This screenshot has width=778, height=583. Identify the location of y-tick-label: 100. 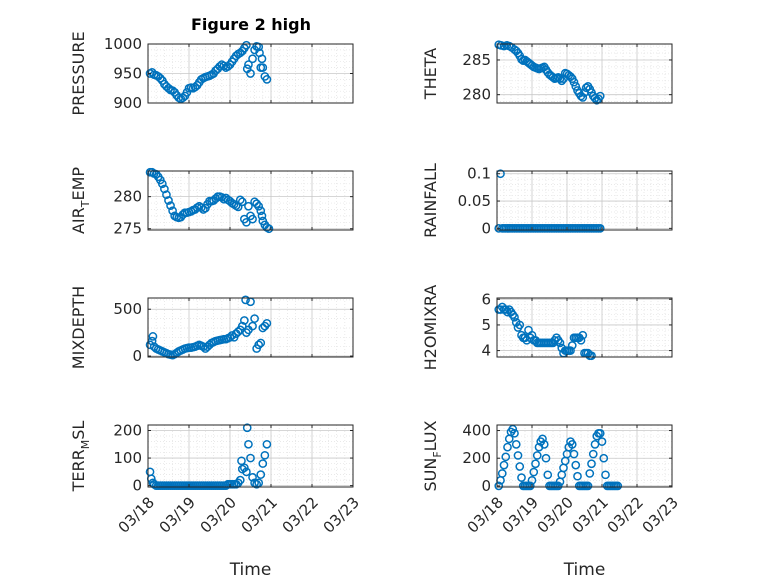
(127, 458).